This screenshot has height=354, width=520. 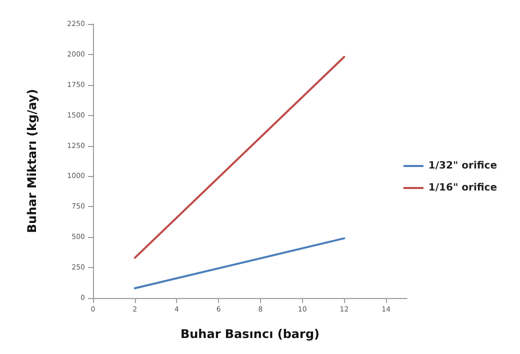 I want to click on legend-label: 1/32" orifice, so click(x=463, y=166).